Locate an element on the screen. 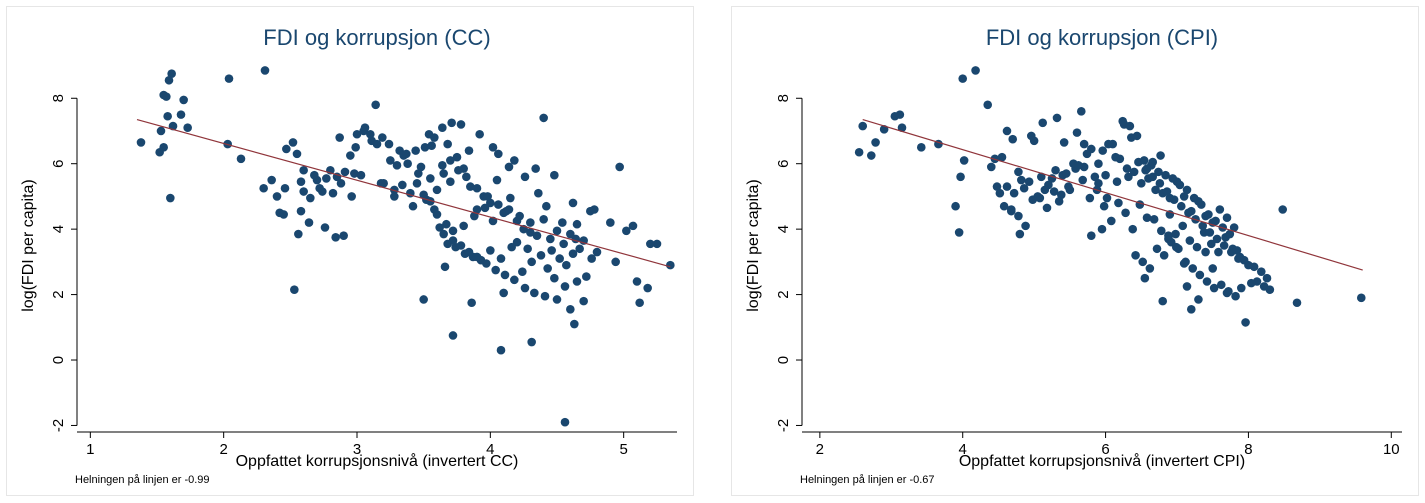 The height and width of the screenshot is (503, 1425). x-tick-label-cpi: 6 is located at coordinates (1105, 449).